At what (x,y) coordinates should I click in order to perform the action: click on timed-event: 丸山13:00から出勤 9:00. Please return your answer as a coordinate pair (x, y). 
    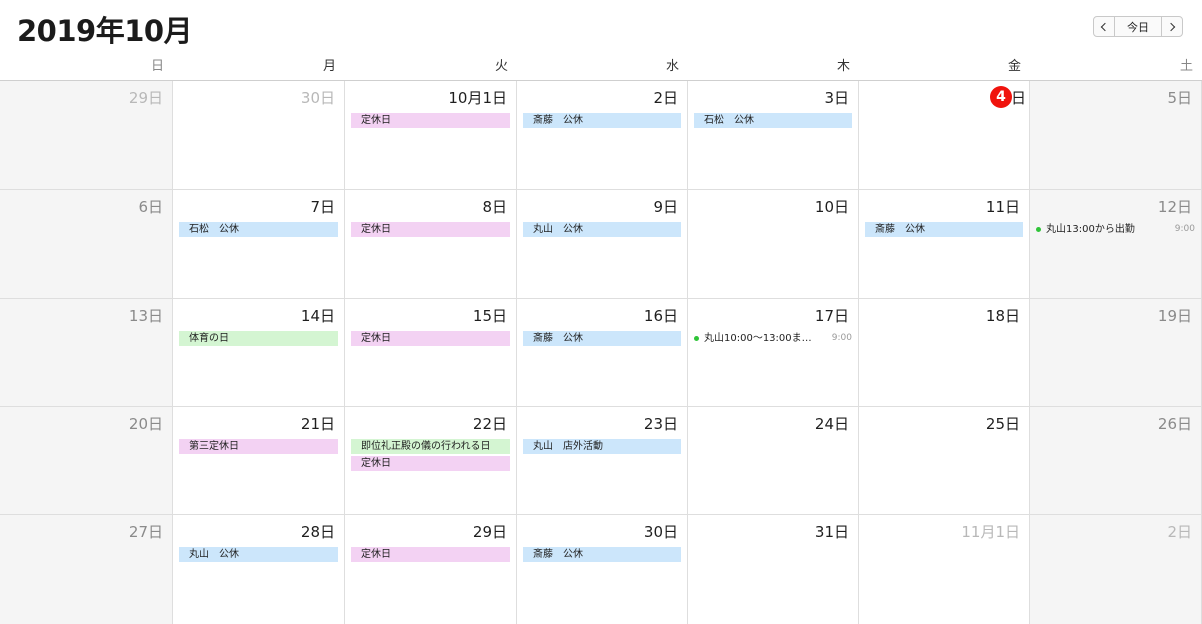
    Looking at the image, I should click on (1115, 229).